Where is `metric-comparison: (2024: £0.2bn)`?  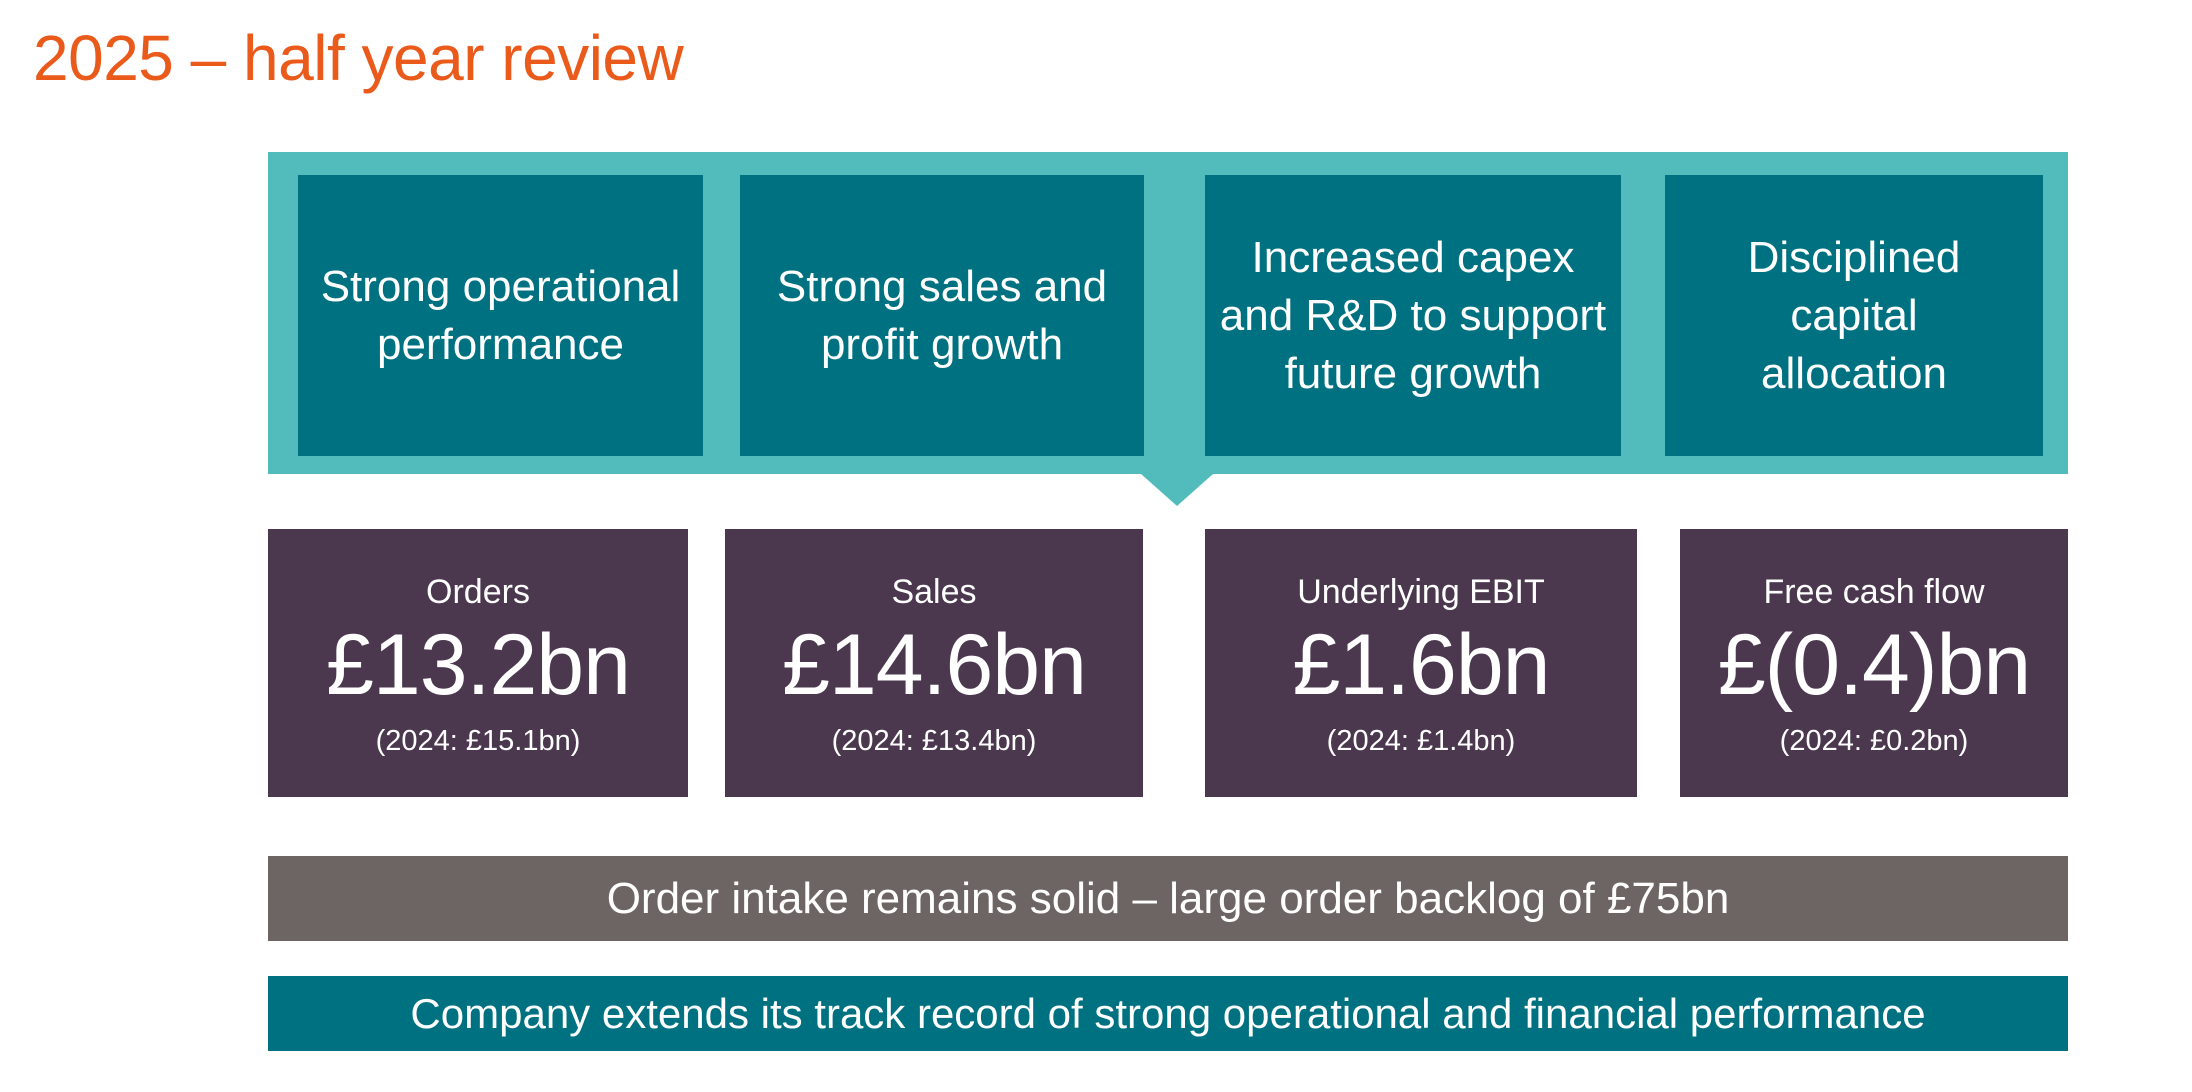
metric-comparison: (2024: £0.2bn) is located at coordinates (1874, 741).